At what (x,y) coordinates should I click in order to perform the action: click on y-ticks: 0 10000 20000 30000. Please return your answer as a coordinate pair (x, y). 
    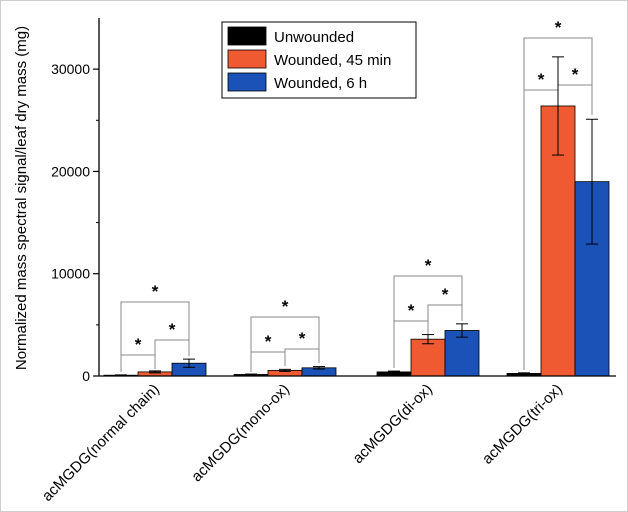
    Looking at the image, I should click on (75, 222).